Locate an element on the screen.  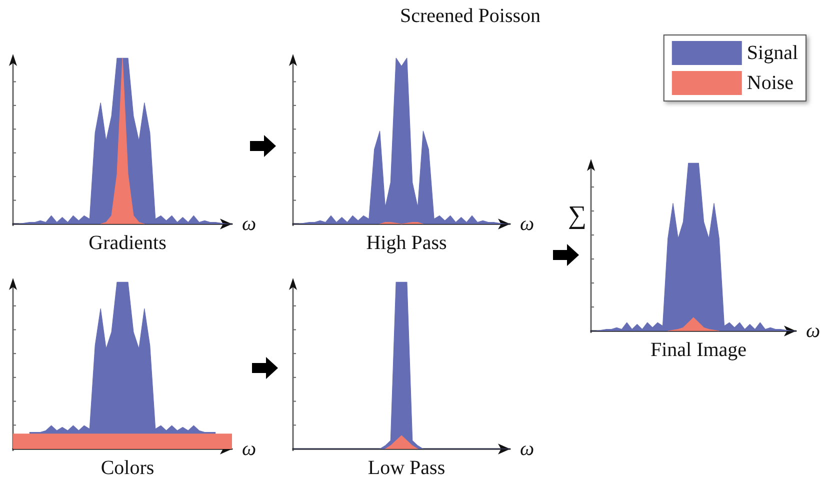
legend-label: Signal is located at coordinates (772, 53).